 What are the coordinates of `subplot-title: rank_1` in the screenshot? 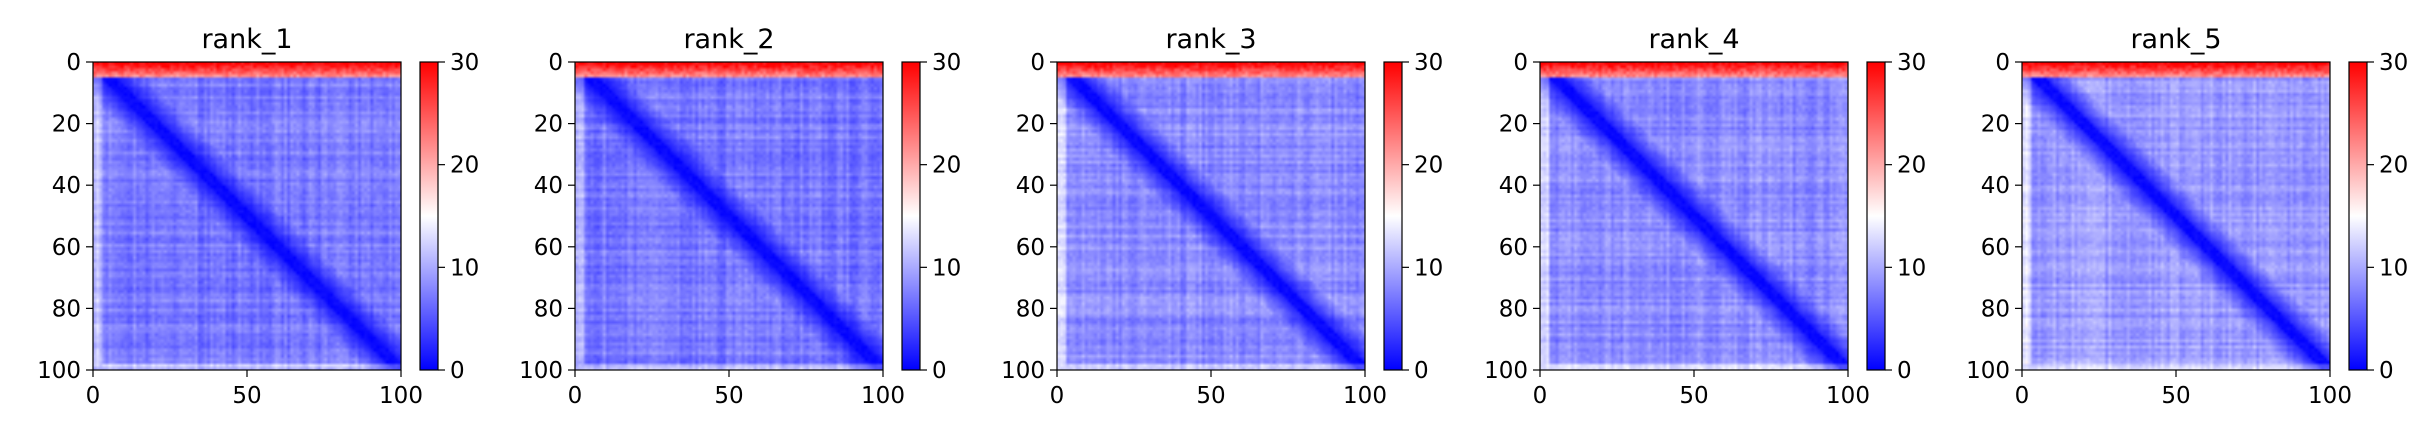 It's located at (246, 39).